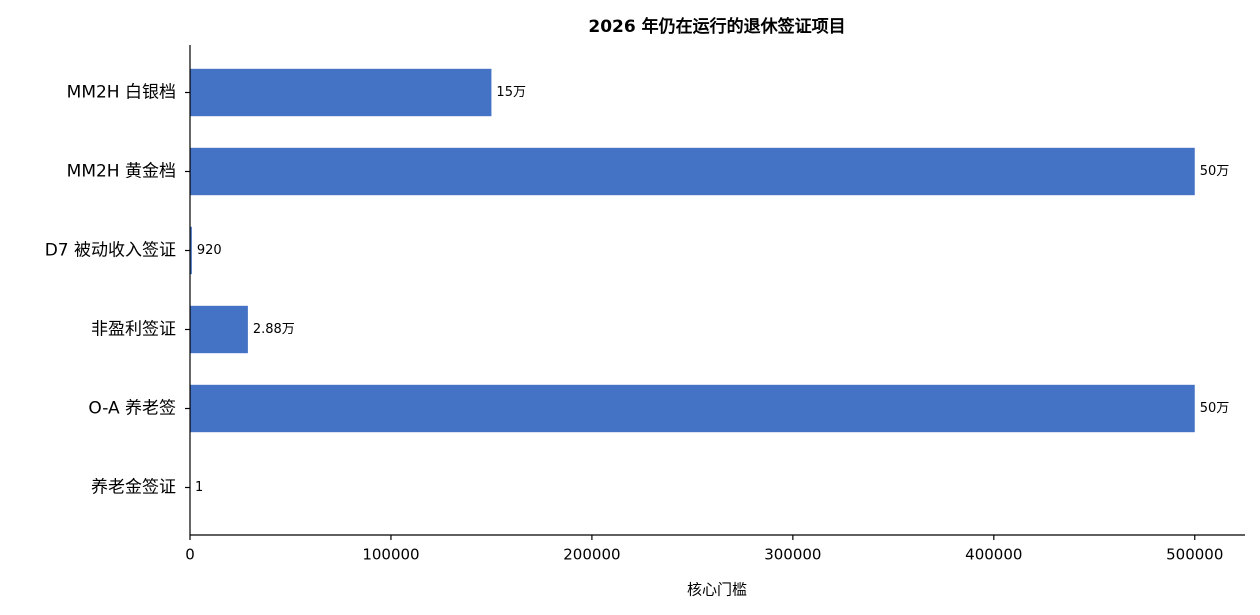  What do you see at coordinates (717, 590) in the screenshot?
I see `x-axis-label: 核心门槛` at bounding box center [717, 590].